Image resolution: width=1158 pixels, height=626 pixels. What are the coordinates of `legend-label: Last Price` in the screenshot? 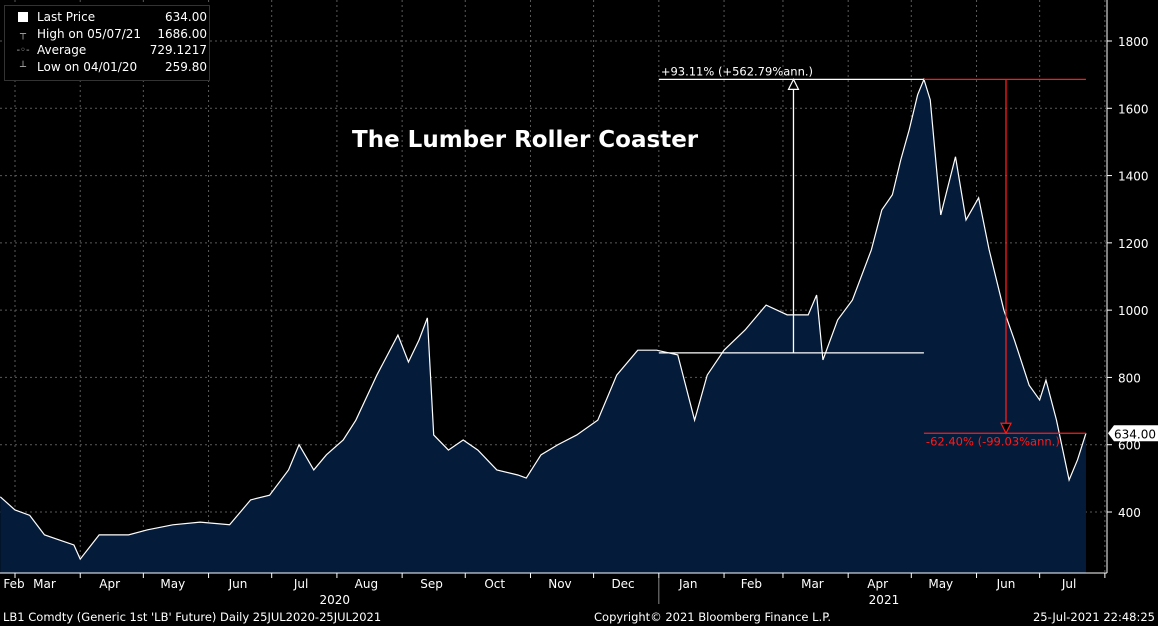 It's located at (66, 17).